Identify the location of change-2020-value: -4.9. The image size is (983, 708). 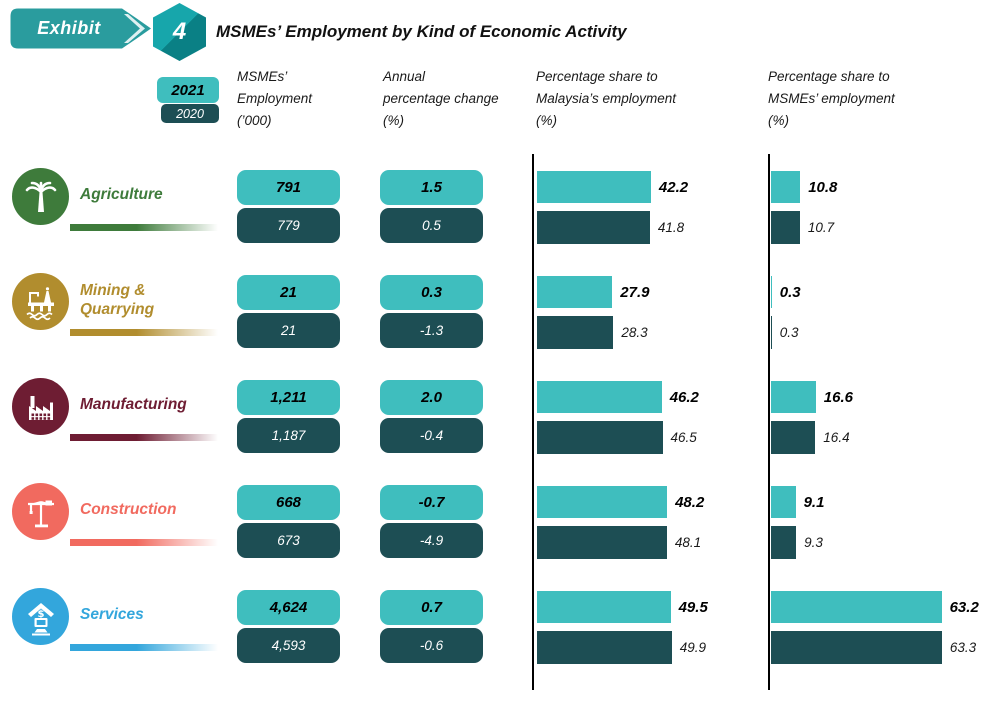
(431, 540).